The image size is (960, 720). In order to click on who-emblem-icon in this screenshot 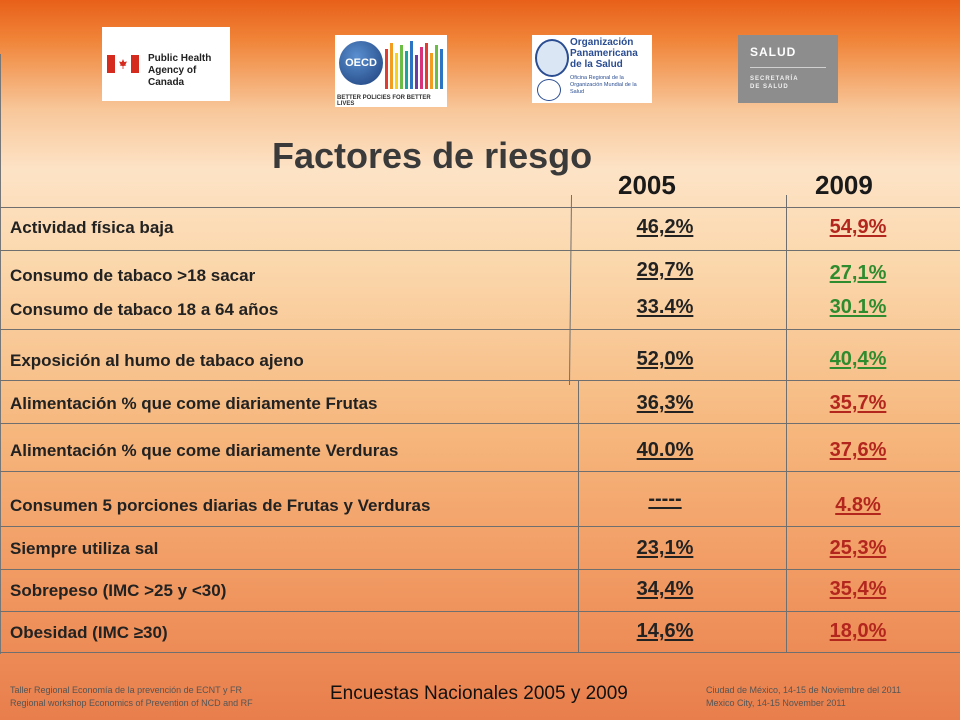, I will do `click(549, 90)`.